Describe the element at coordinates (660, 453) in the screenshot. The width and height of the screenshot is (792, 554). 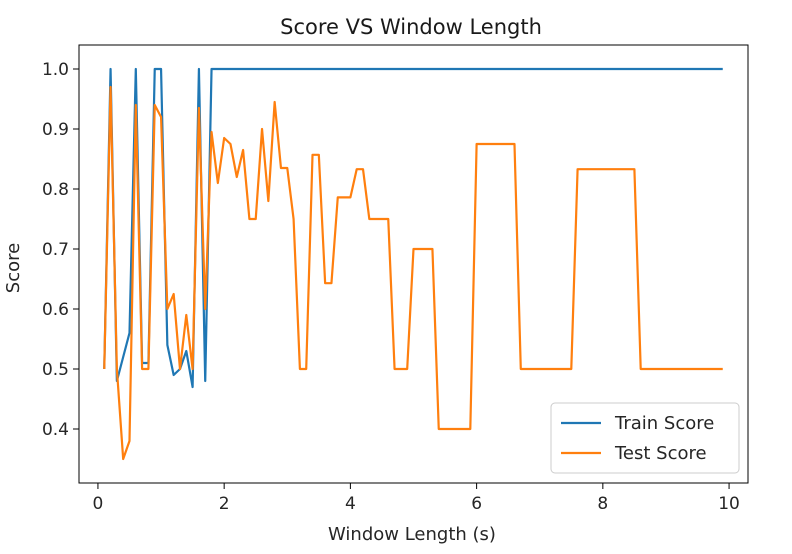
I see `legend-label-test-score: Test Score` at that location.